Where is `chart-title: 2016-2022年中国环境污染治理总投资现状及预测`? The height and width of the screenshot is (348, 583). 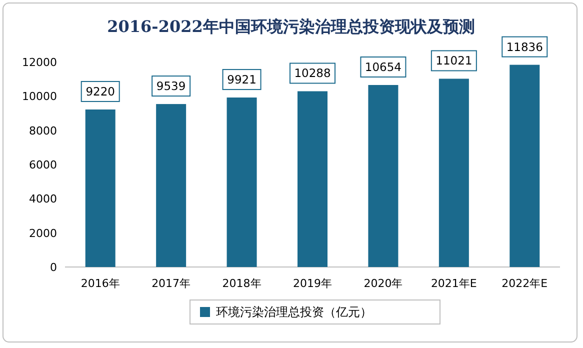
chart-title: 2016-2022年中国环境污染治理总投资现状及预测 is located at coordinates (291, 26).